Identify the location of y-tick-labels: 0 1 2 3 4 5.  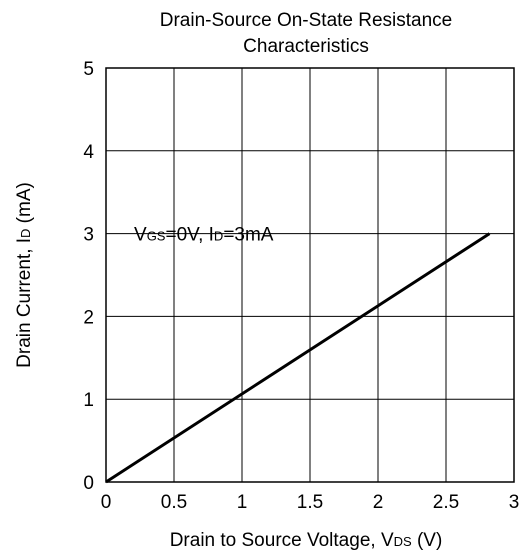
(88, 276).